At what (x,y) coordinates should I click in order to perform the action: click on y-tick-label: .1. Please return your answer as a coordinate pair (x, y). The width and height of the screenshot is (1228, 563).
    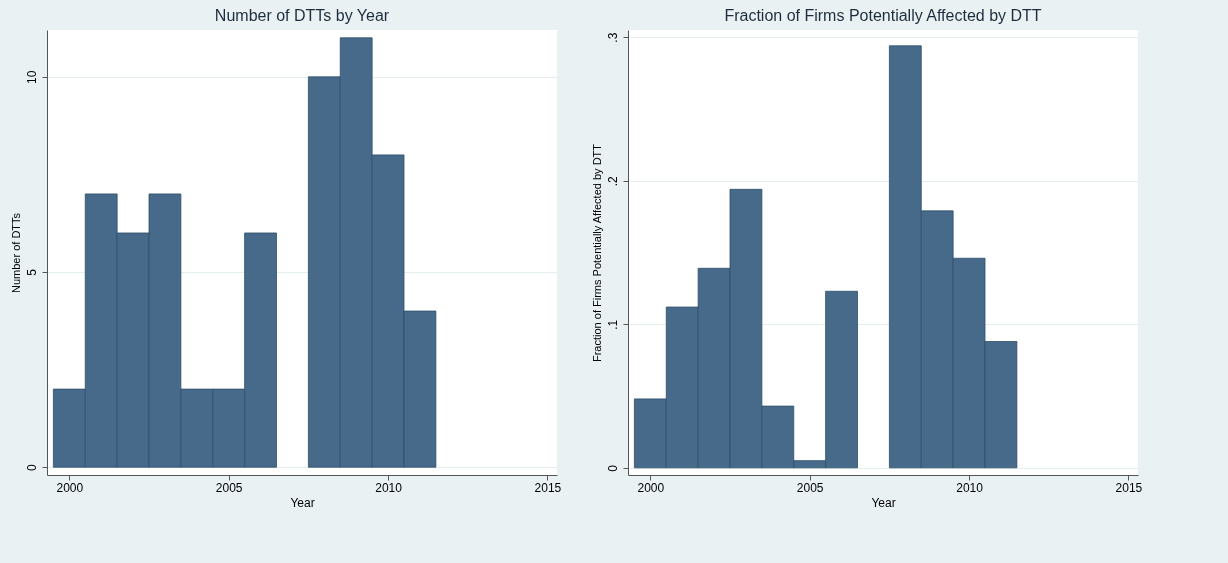
    Looking at the image, I should click on (612, 324).